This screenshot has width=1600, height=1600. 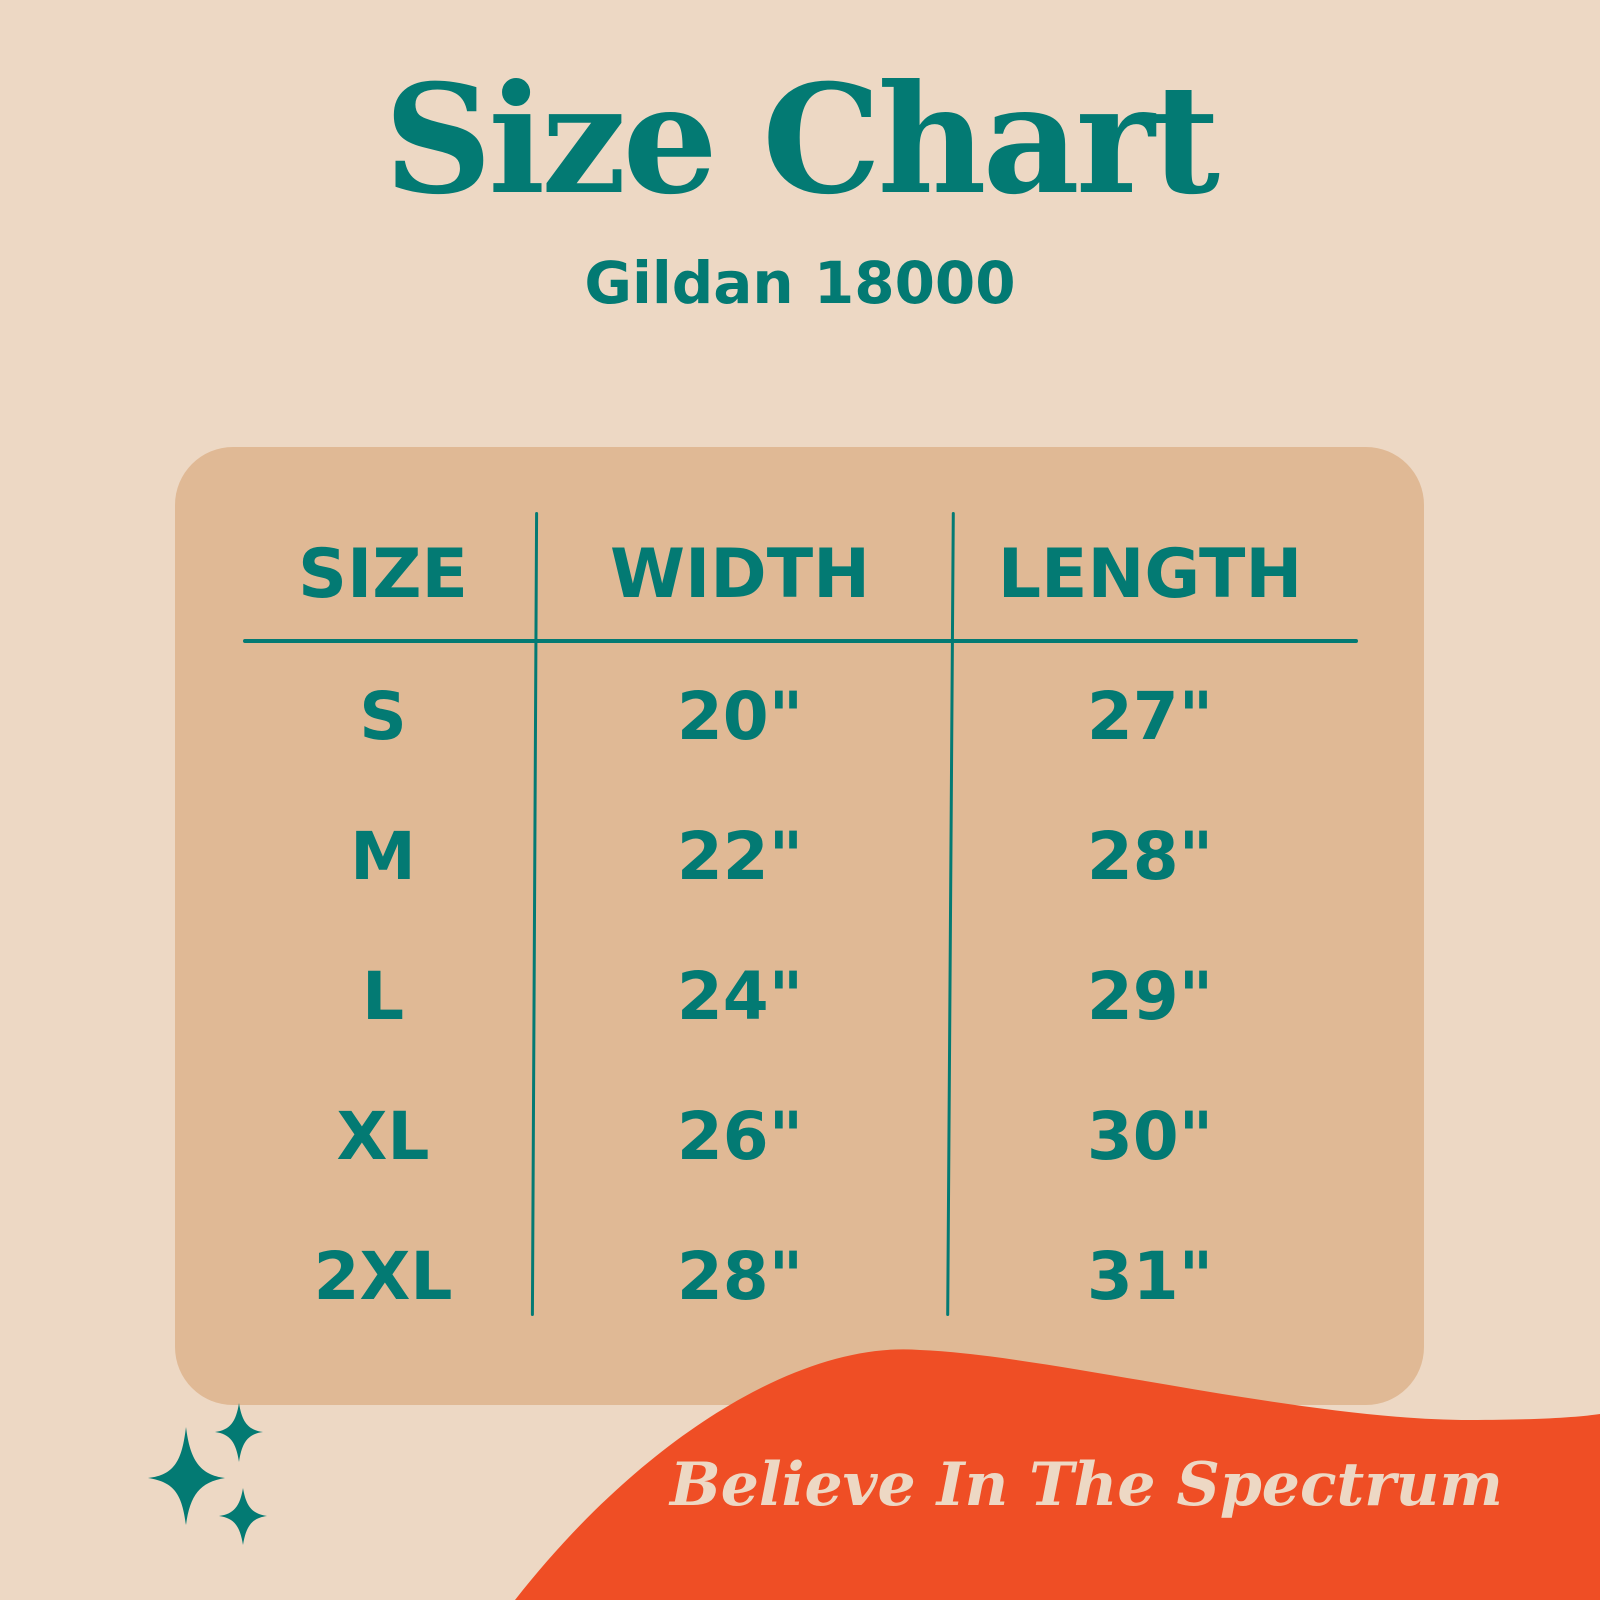 I want to click on cell-width: 24", so click(x=740, y=996).